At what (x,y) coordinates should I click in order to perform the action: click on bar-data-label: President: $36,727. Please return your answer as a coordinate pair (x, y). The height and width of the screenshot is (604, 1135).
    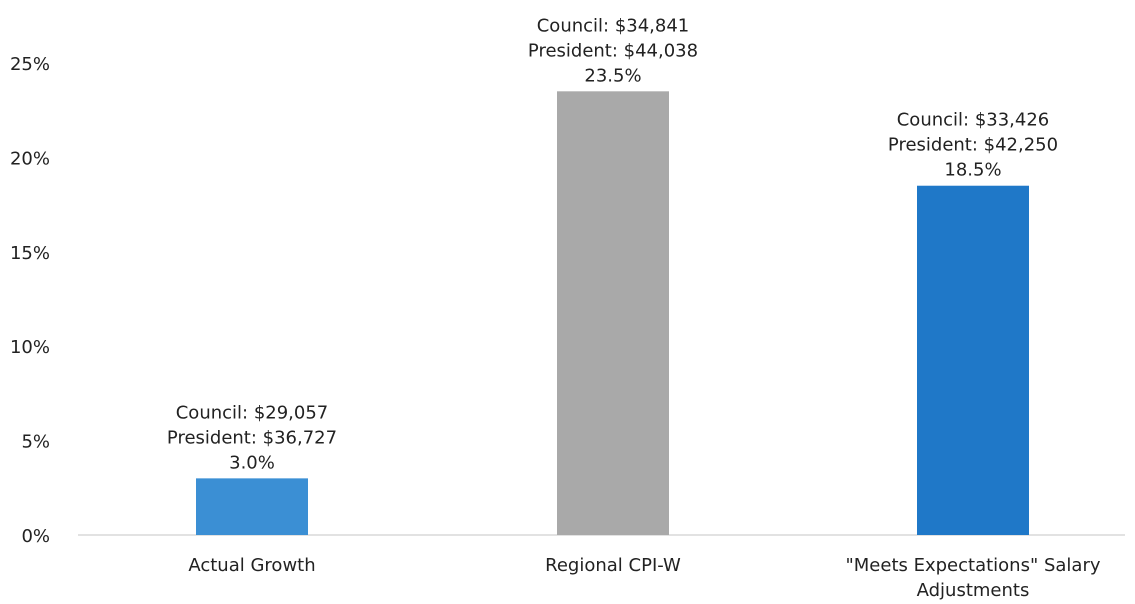
    Looking at the image, I should click on (252, 437).